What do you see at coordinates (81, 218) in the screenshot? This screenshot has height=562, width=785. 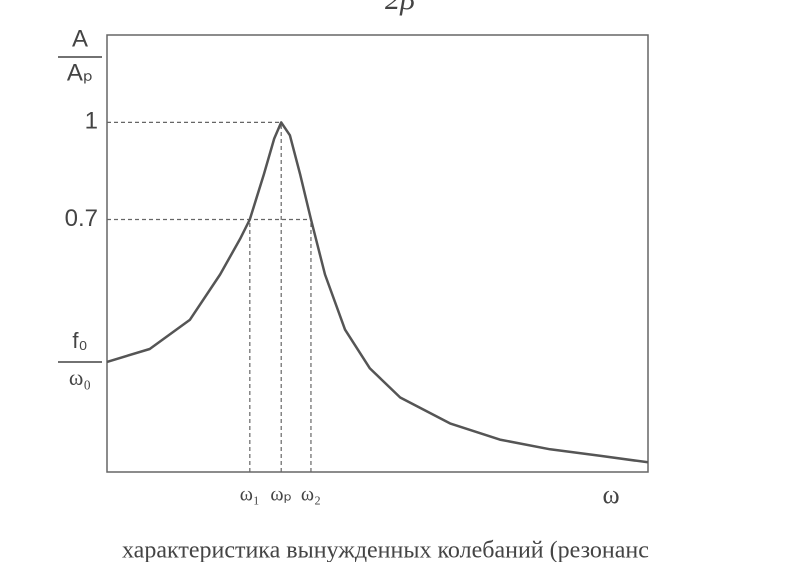 I see `y-tick-label: 0.7` at bounding box center [81, 218].